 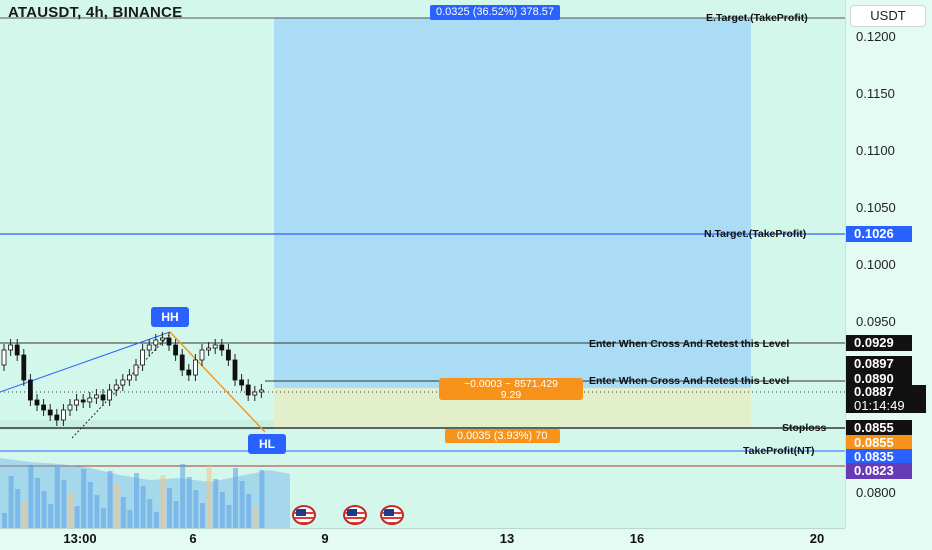 I want to click on y-label-0: 0.1200, so click(x=876, y=36).